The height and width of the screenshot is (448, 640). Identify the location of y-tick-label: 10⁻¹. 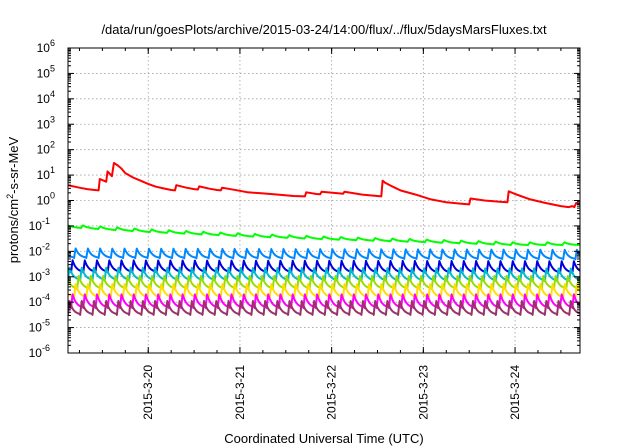
(39, 224).